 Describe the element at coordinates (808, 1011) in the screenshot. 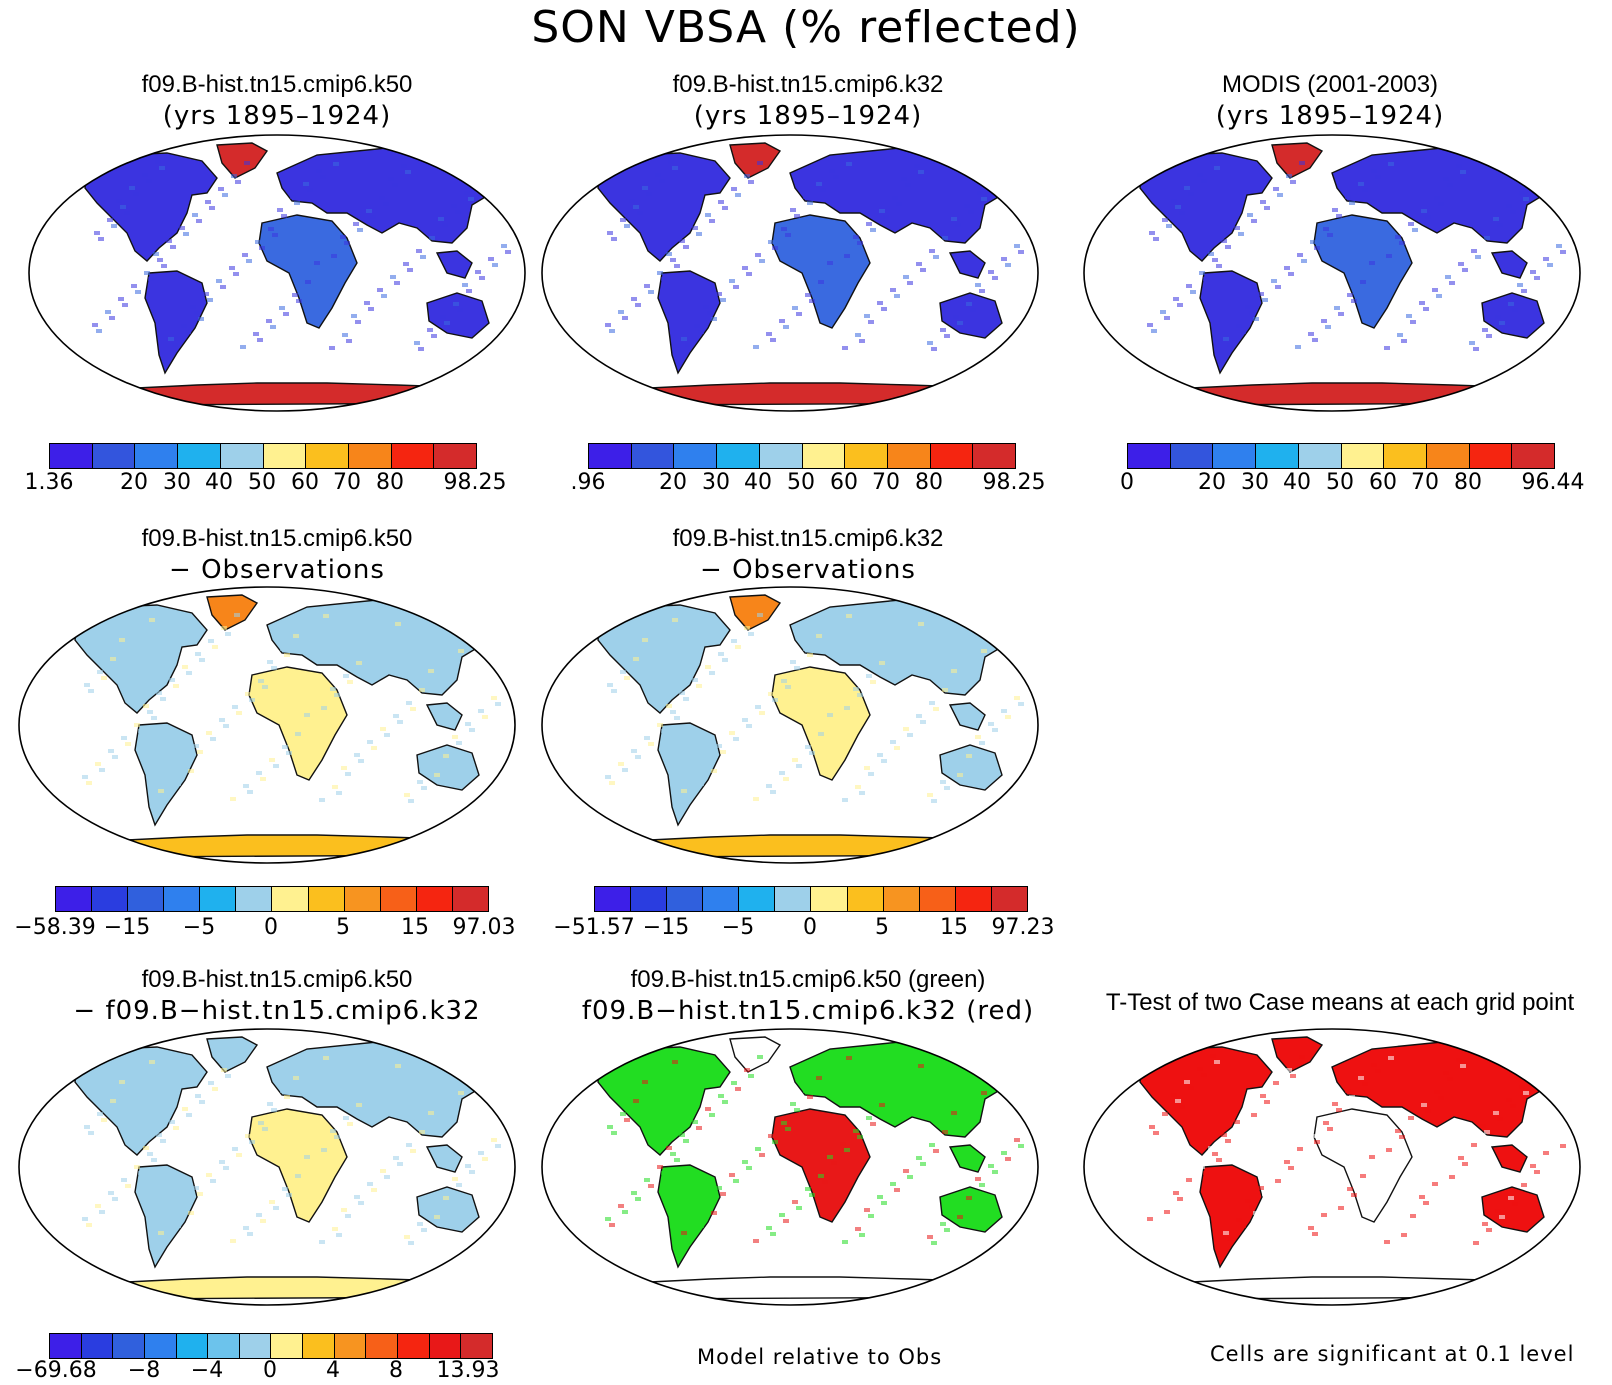

I see `panel-title-line2: f09.B−hist.tn15.cmip6.k32 (red)` at that location.